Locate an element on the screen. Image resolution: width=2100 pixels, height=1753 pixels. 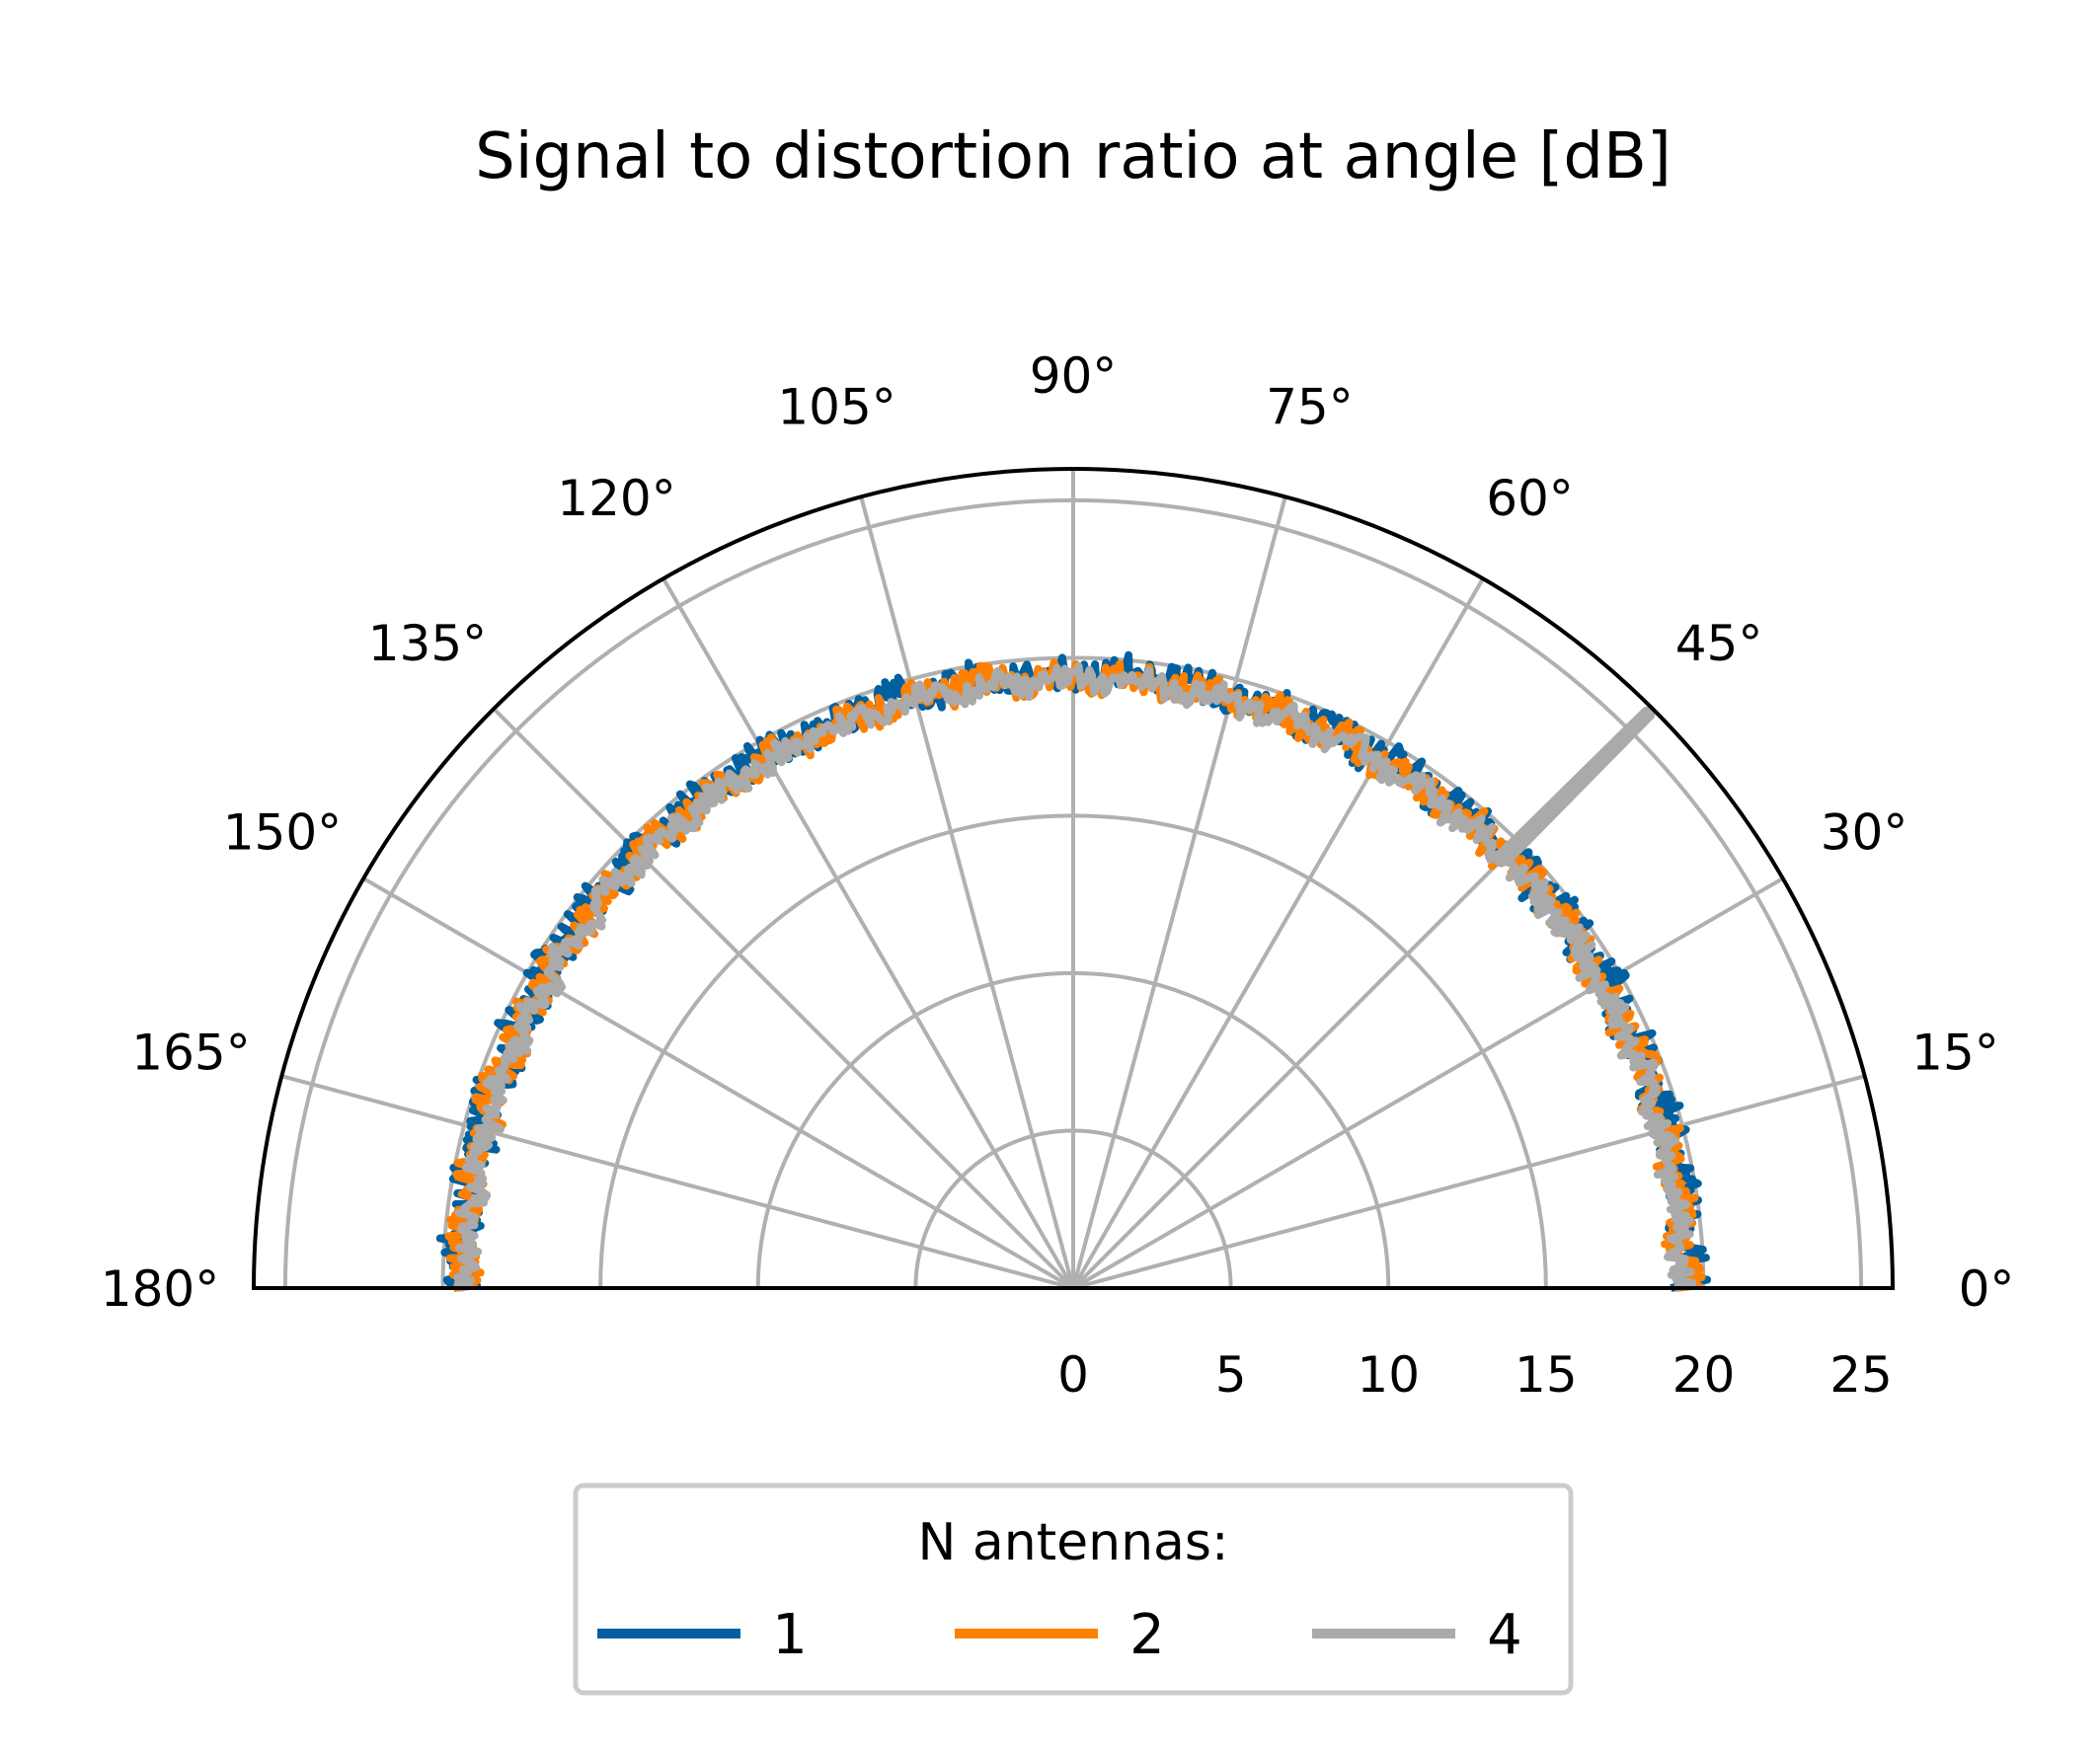
theta-tick-label: 60° is located at coordinates (1530, 499).